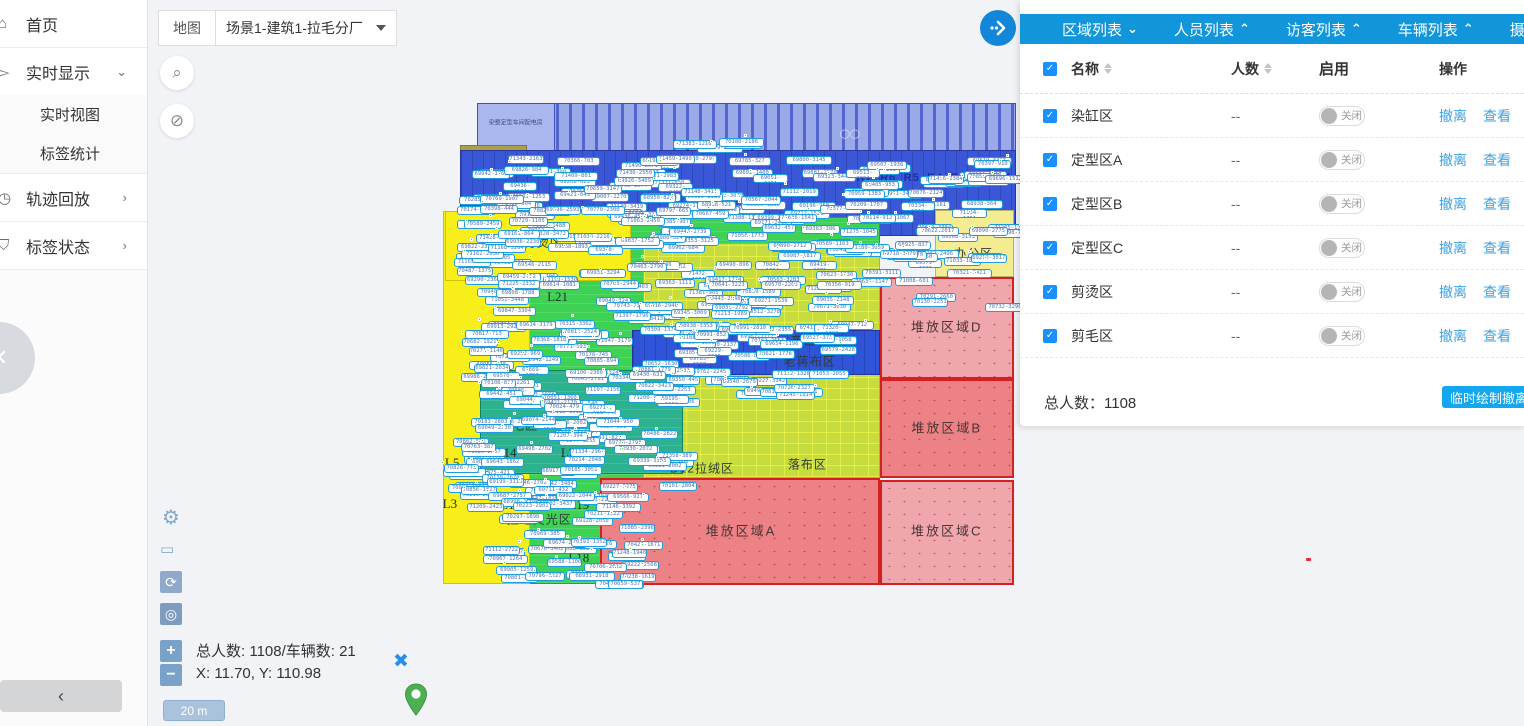  I want to click on personnel-tag: 71456-2384, so click(946, 180).